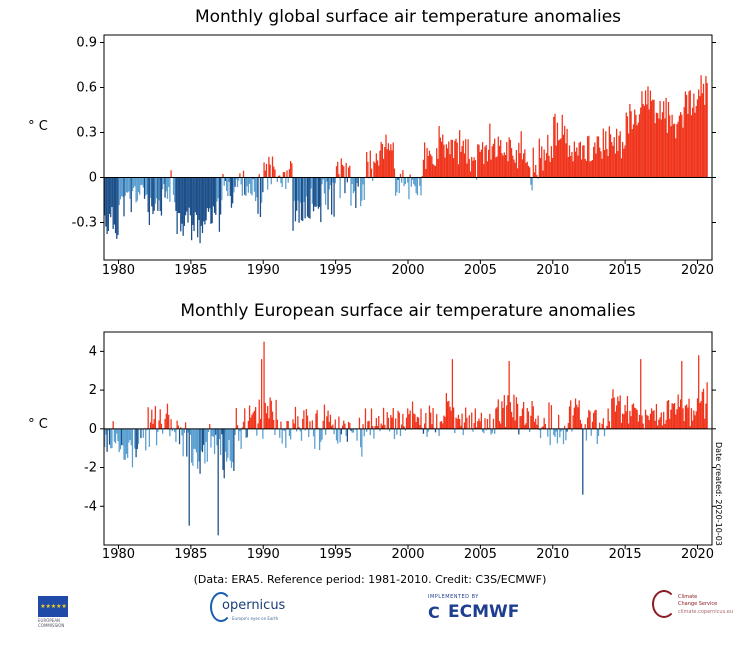 Image resolution: width=740 pixels, height=647 pixels. What do you see at coordinates (664, 604) in the screenshot?
I see `c3s-mark-icon` at bounding box center [664, 604].